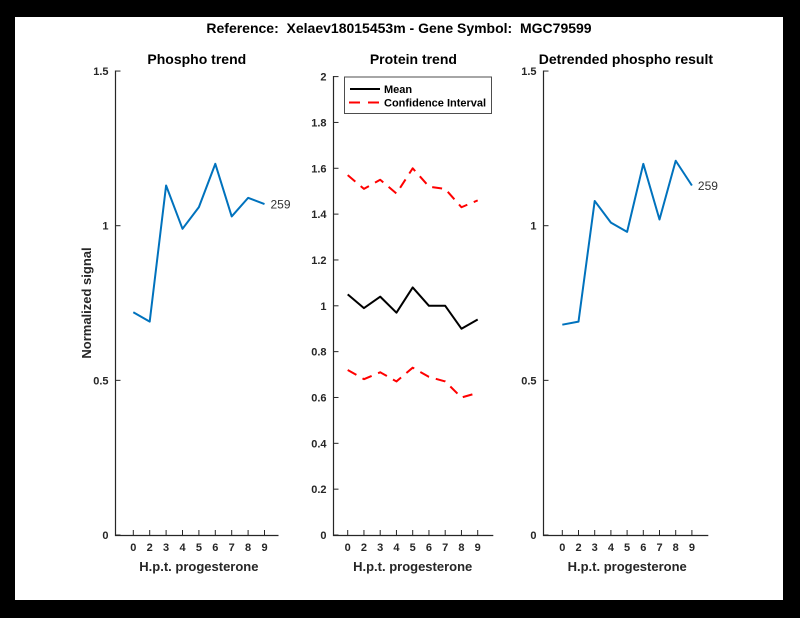 Image resolution: width=800 pixels, height=618 pixels. Describe the element at coordinates (198, 566) in the screenshot. I see `phospho-xlabel: H.p.t. progesterone` at that location.